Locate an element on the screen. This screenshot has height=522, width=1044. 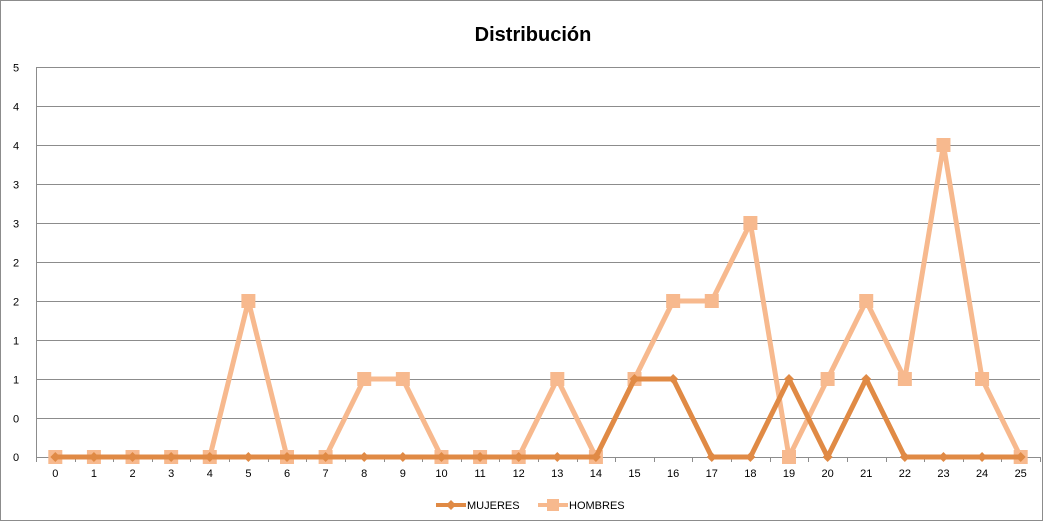
x-tick-label: 12 is located at coordinates (519, 474).